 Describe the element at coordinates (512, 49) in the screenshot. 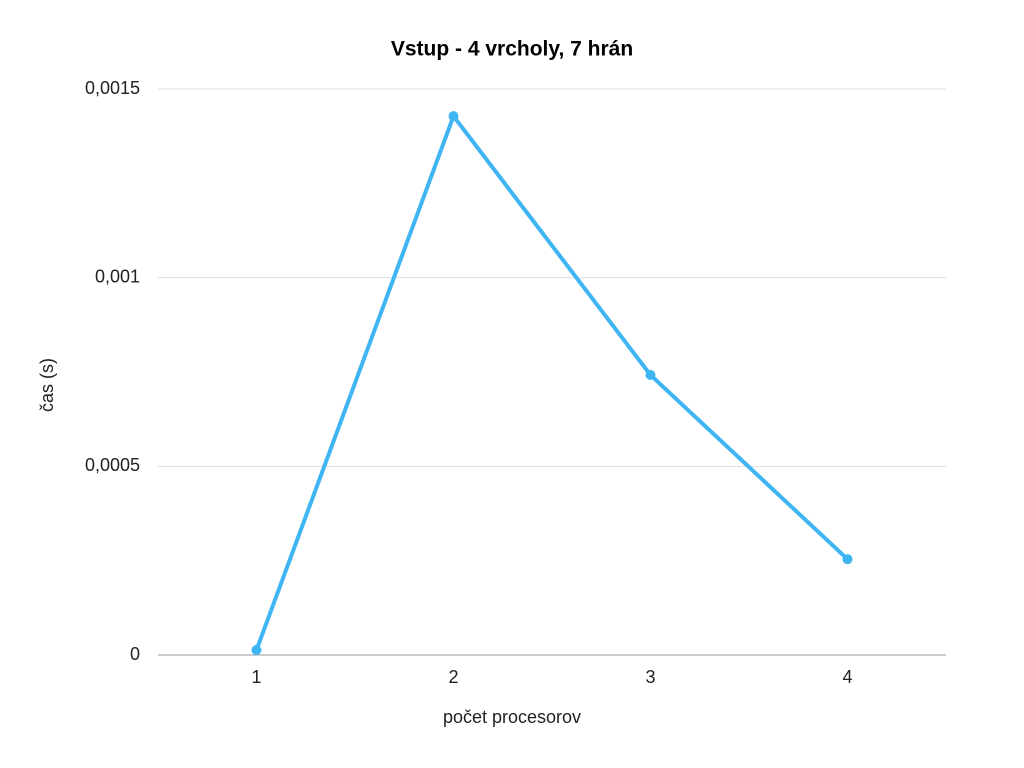

I see `chart-title: Vstup - 4 vrcholy, 7 hrán` at that location.